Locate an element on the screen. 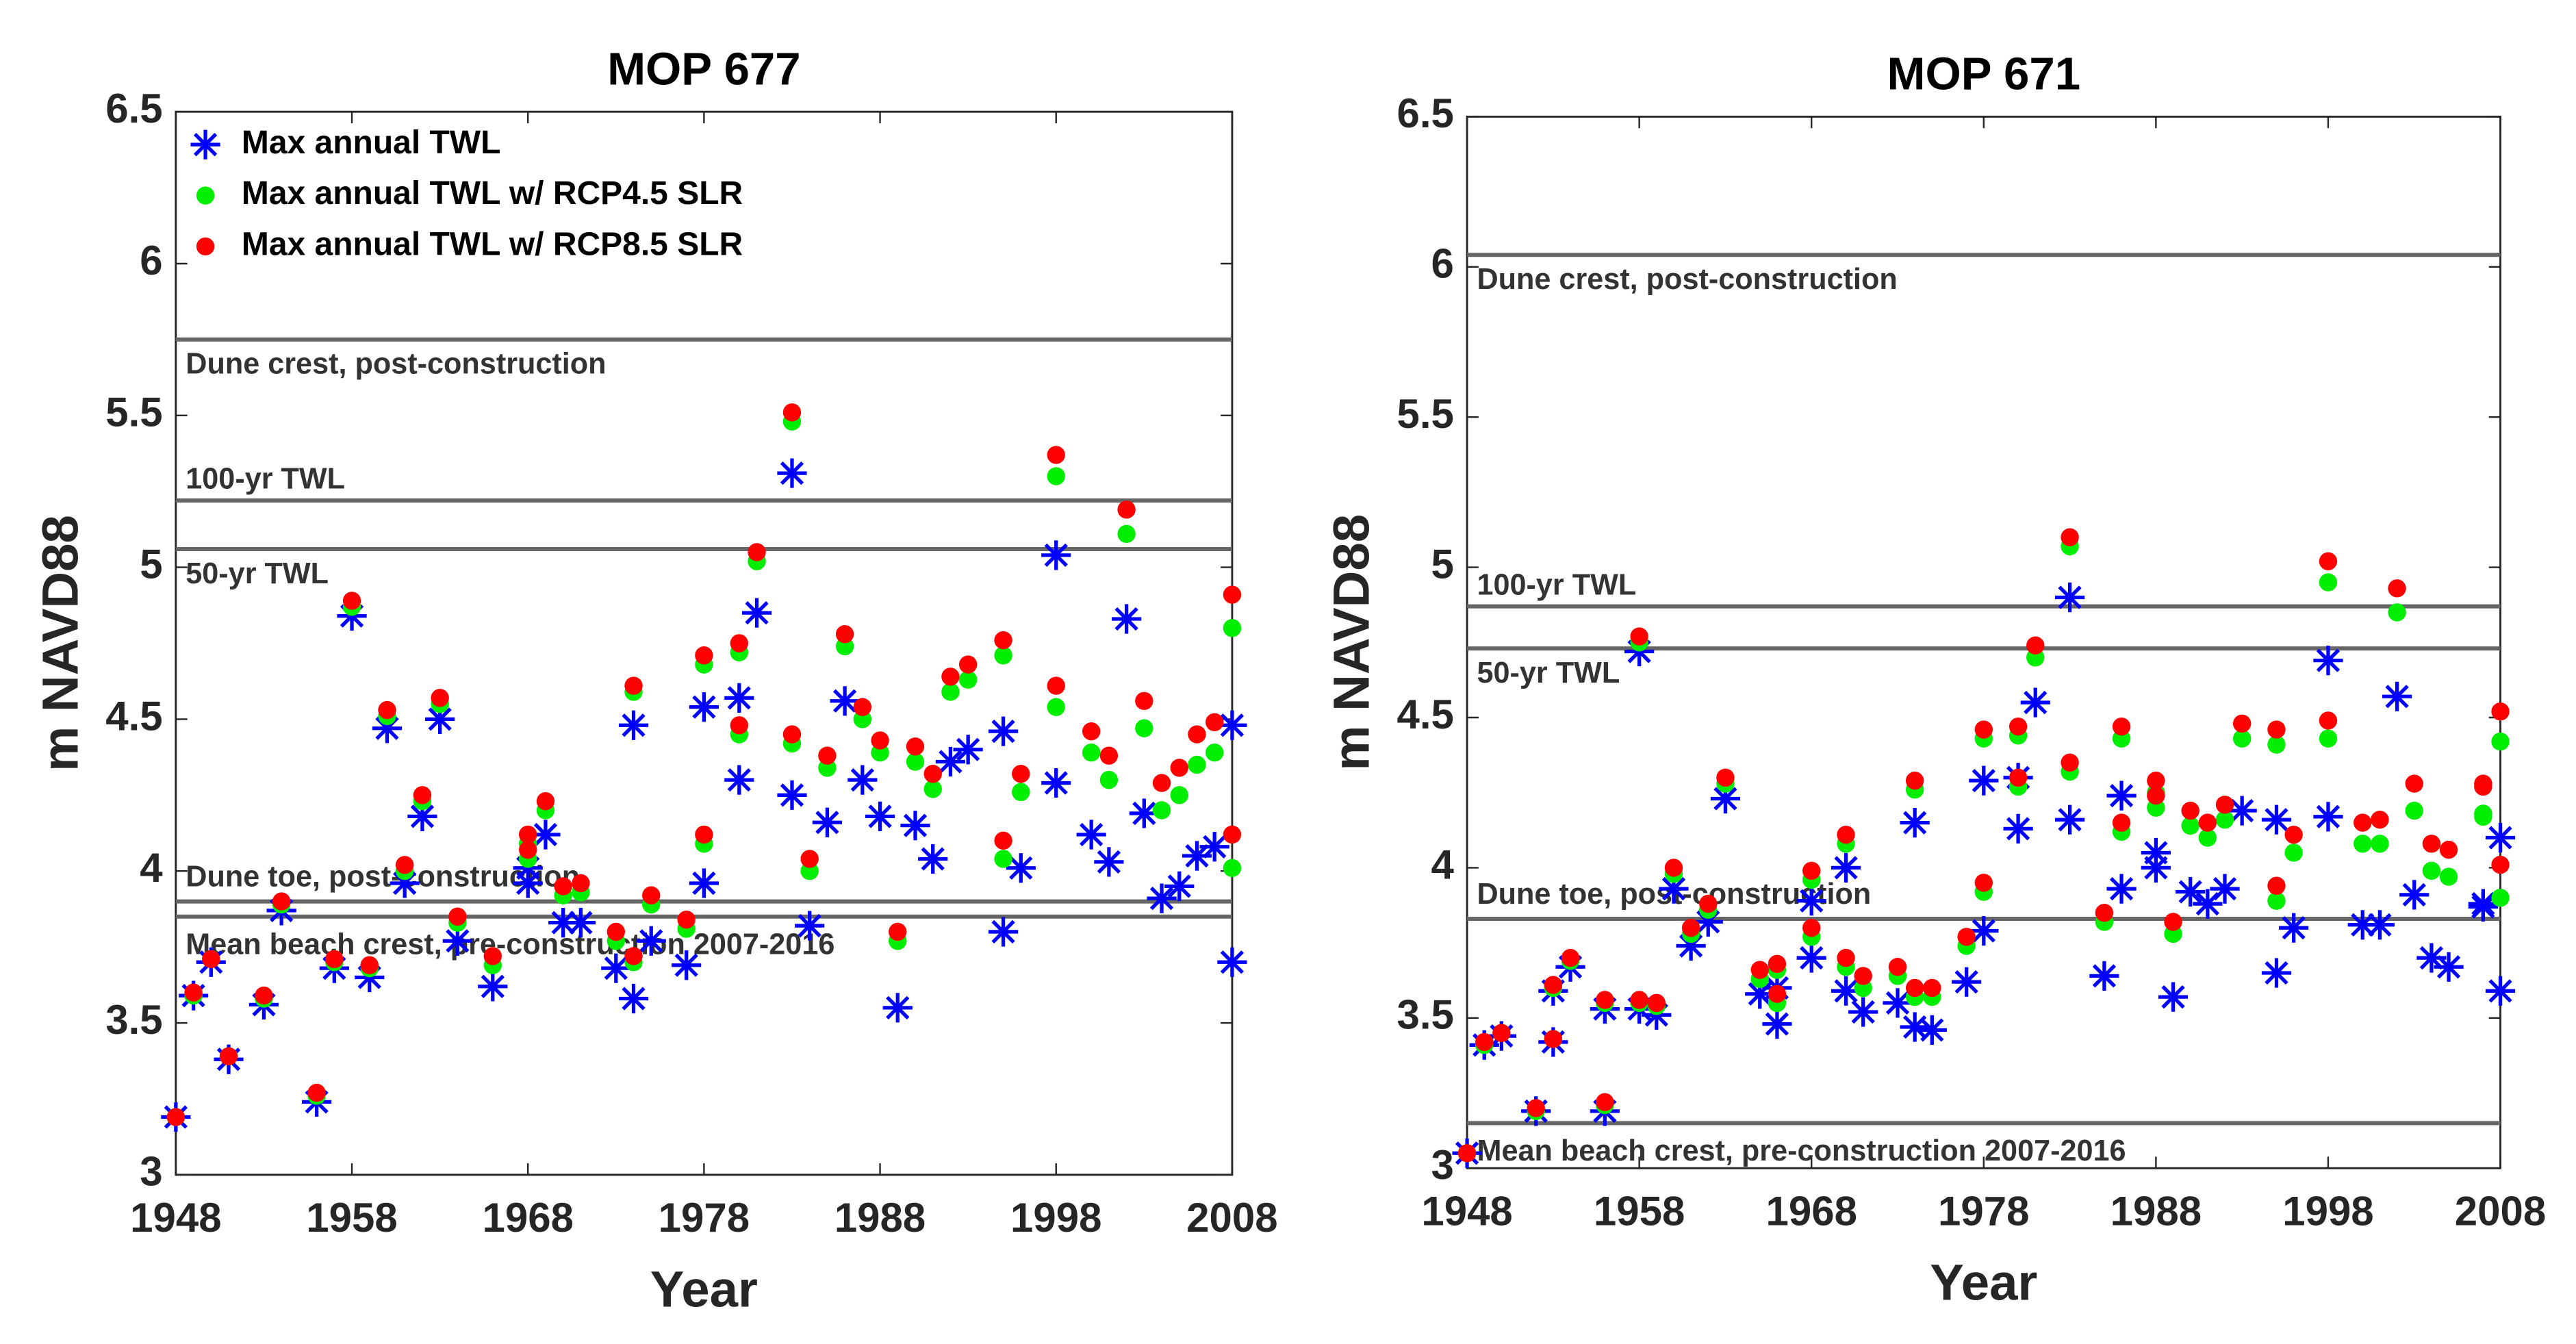  x-axis-label: Year is located at coordinates (704, 1289).